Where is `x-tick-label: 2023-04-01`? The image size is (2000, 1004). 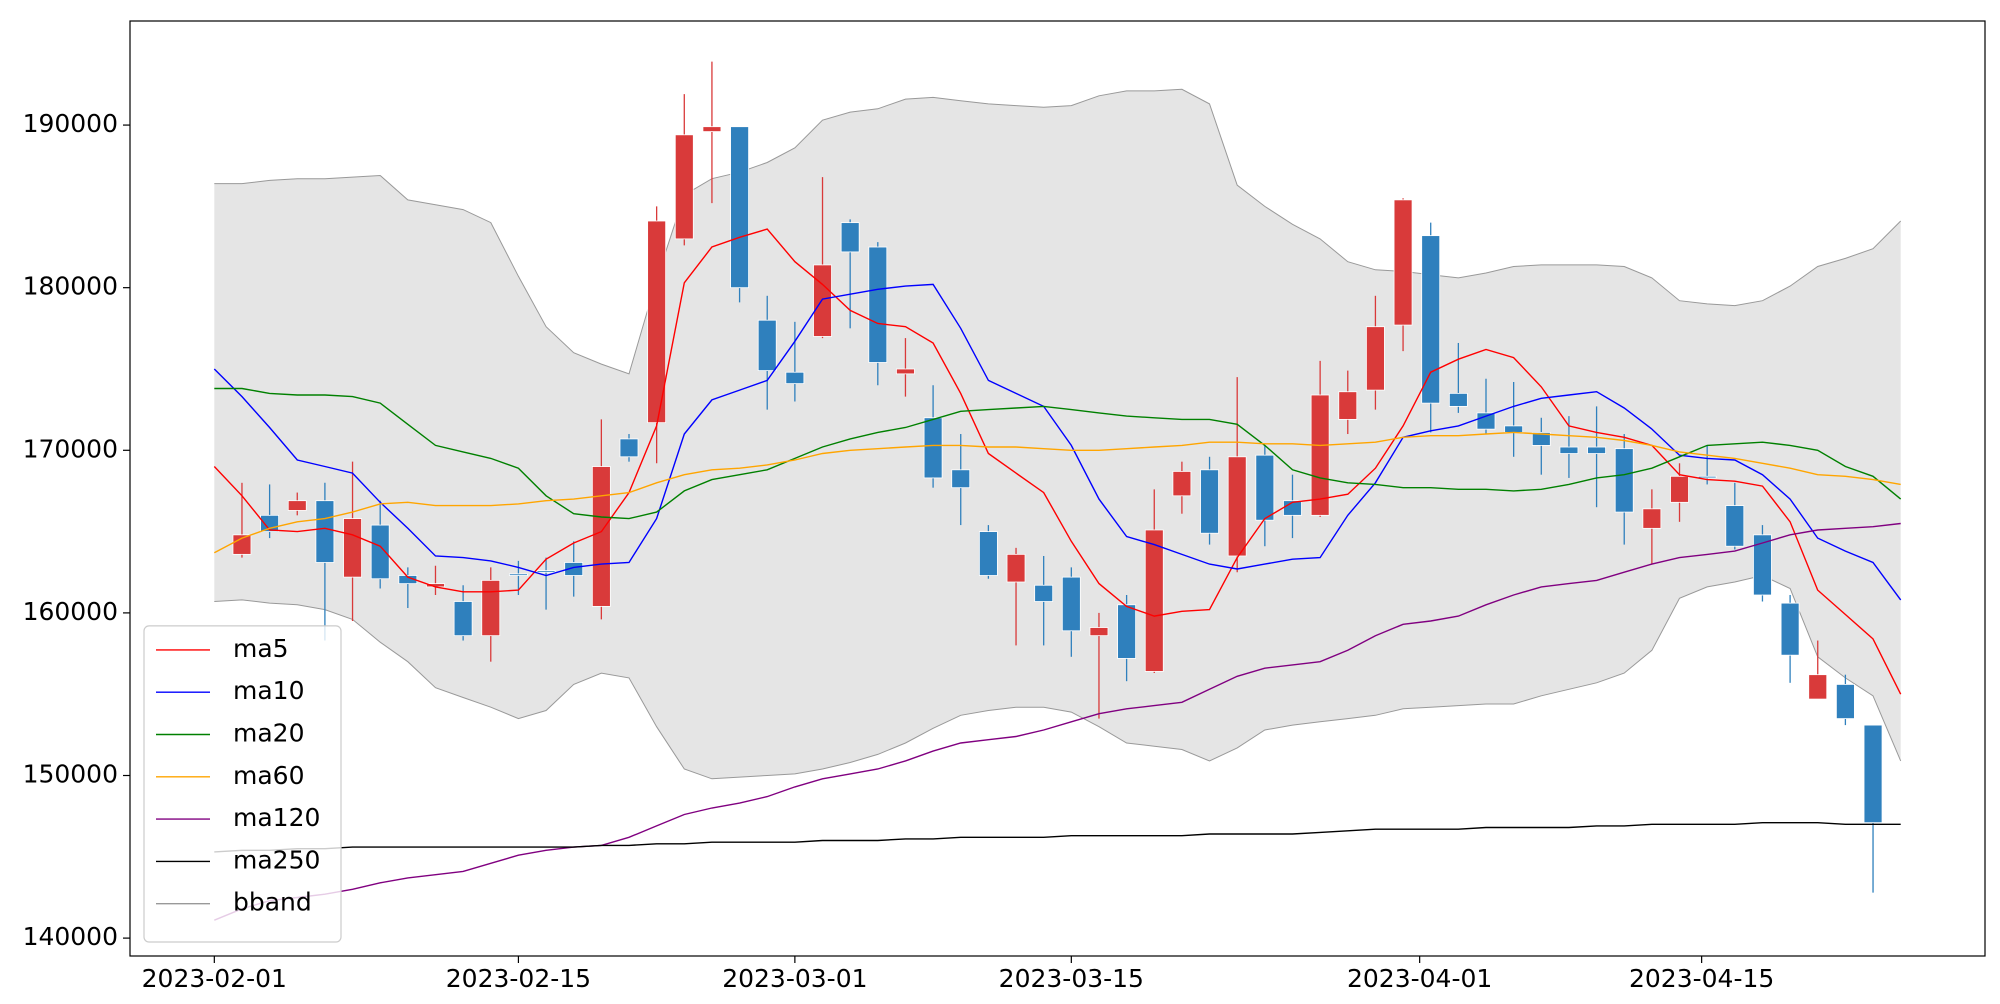
x-tick-label: 2023-04-01 is located at coordinates (1419, 978).